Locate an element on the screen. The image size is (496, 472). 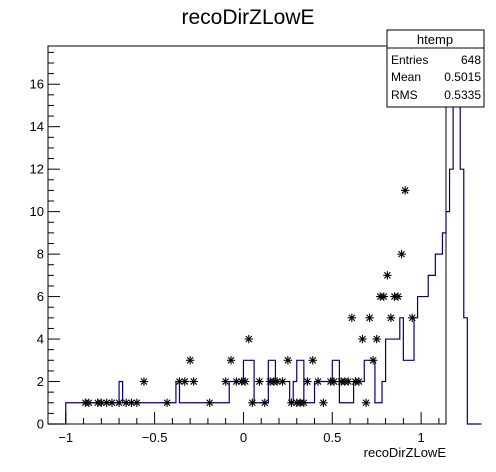
stats-entries-label: Entries is located at coordinates (409, 60).